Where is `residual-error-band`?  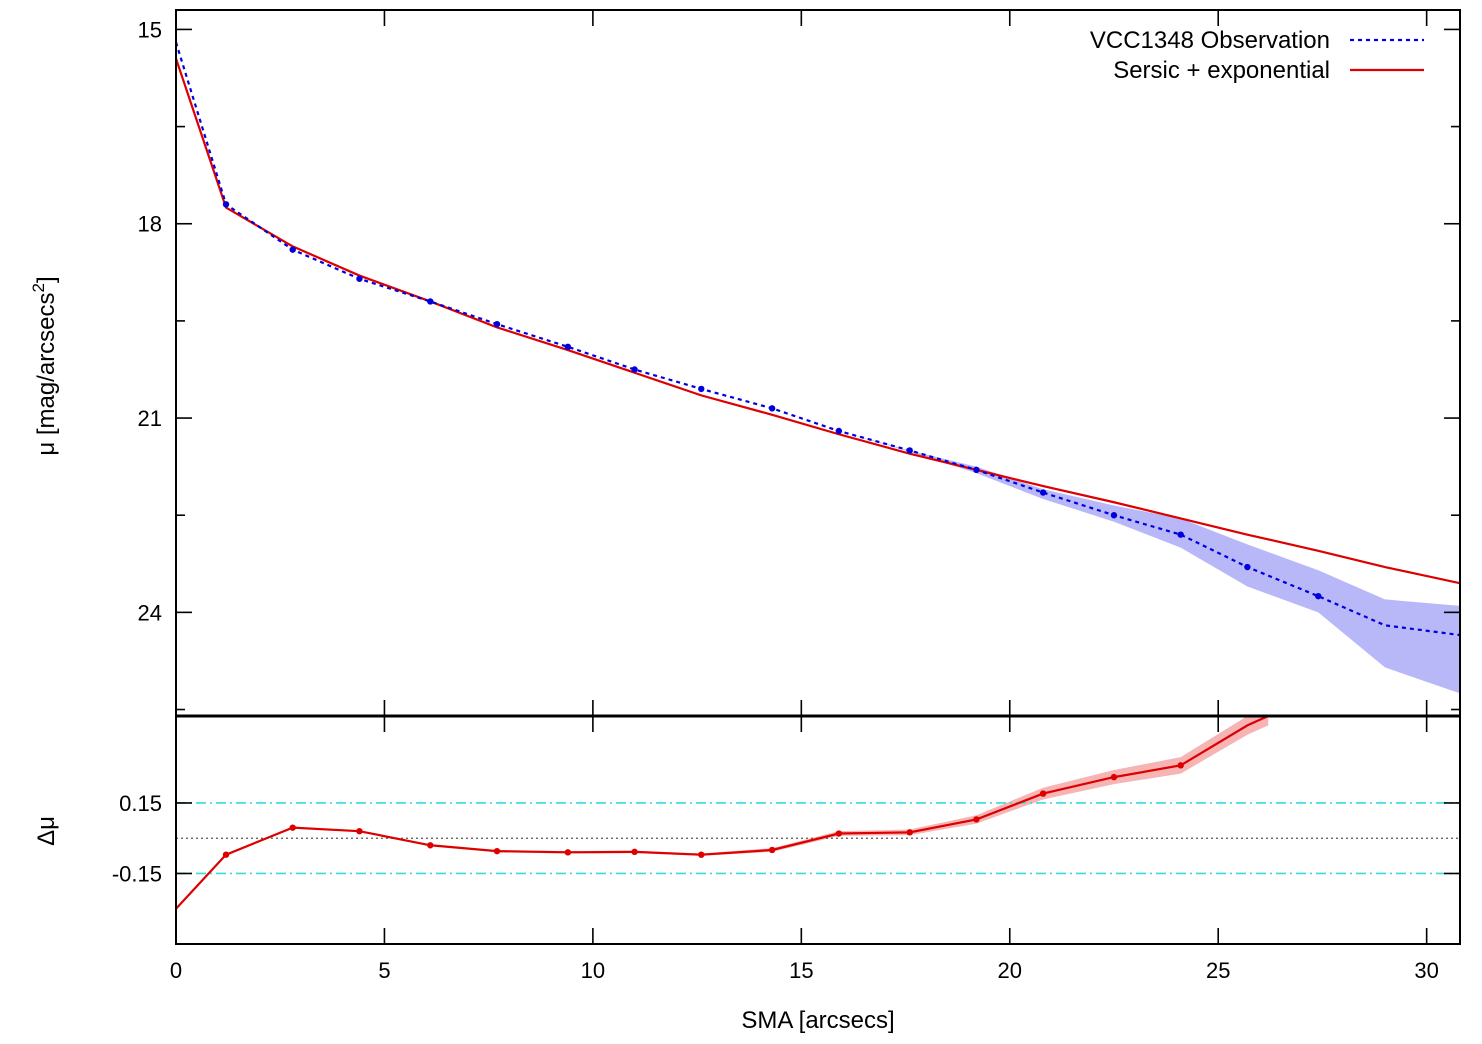
residual-error-band is located at coordinates (722, 812).